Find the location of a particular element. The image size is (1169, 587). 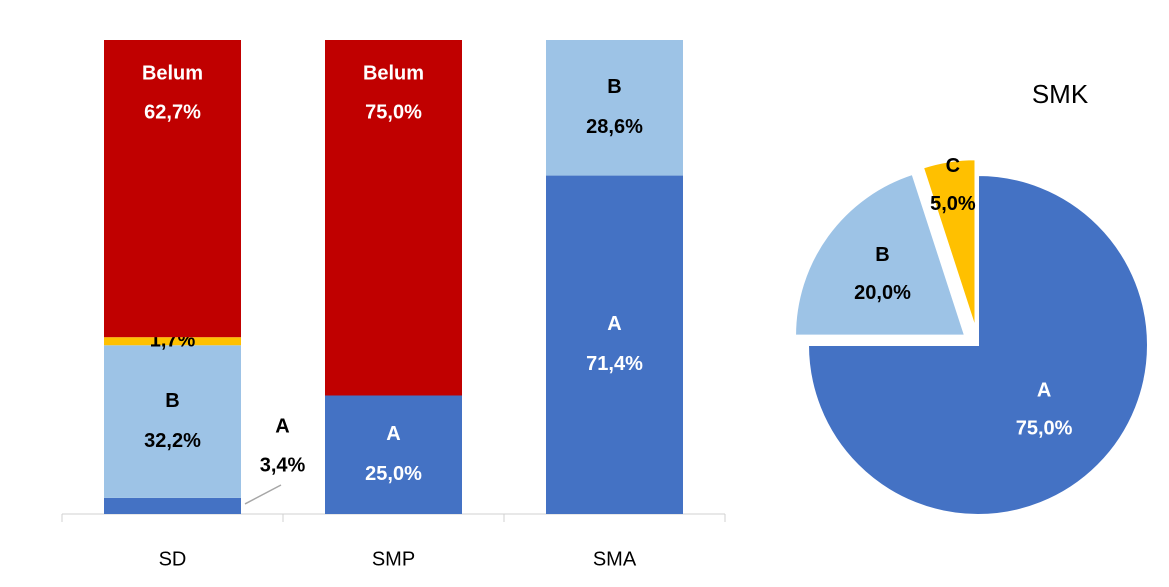

x-tick-label: SMA is located at coordinates (615, 559).